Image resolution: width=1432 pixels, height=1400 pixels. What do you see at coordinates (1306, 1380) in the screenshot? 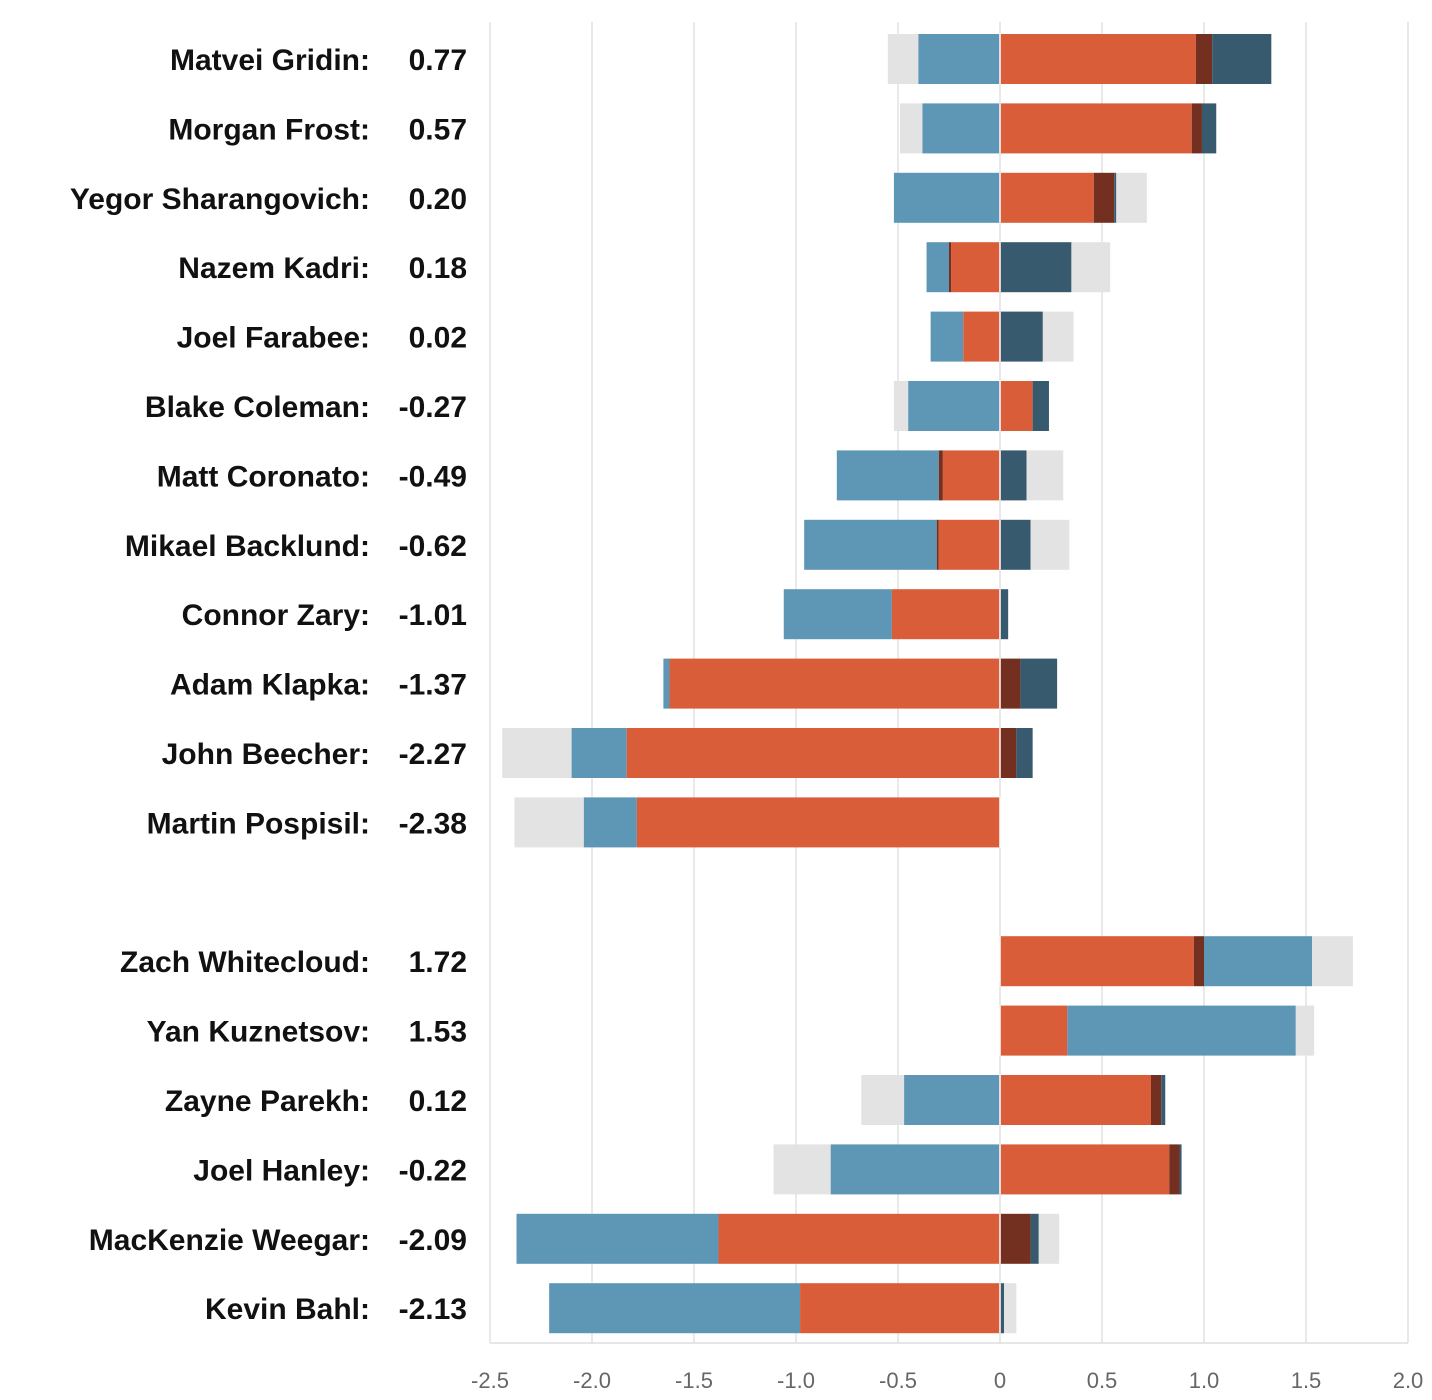
I see `x-tick-label: 1.5` at bounding box center [1306, 1380].